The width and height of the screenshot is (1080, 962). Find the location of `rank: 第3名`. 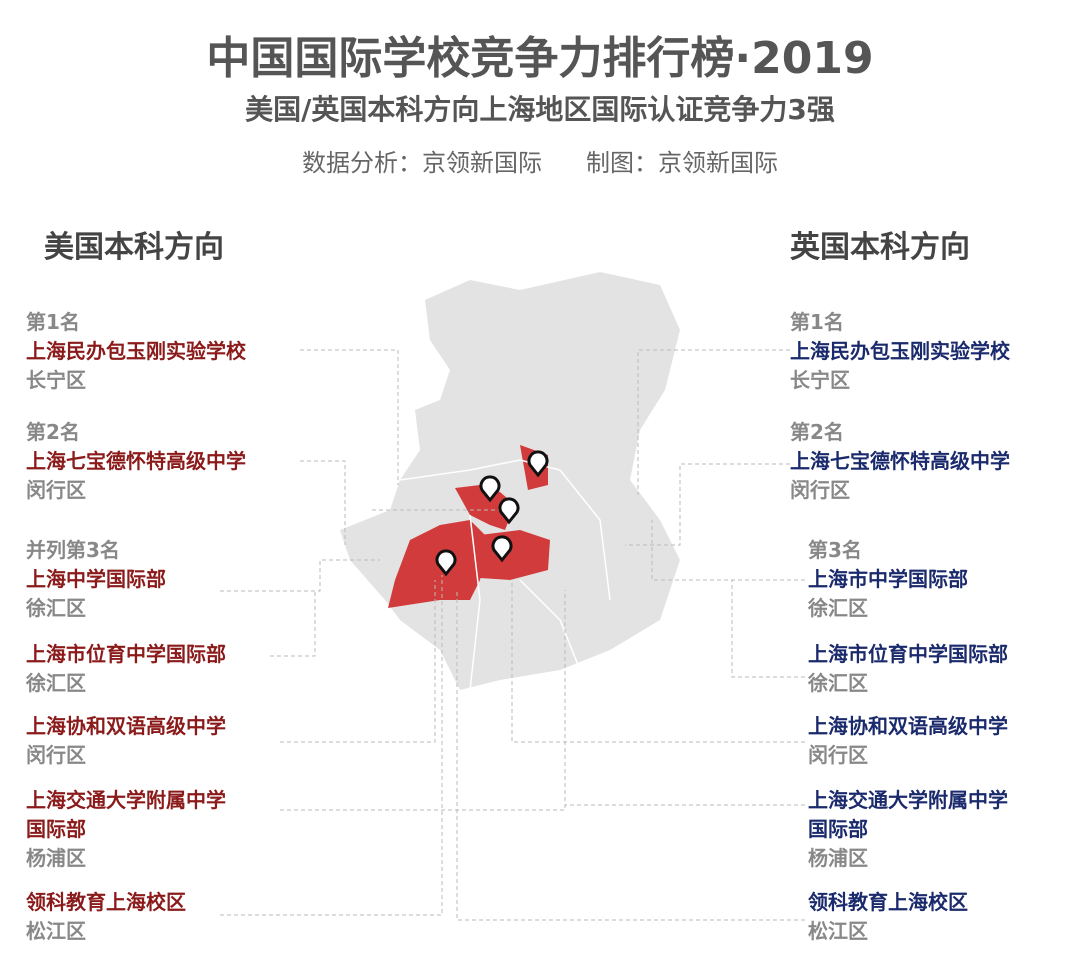

rank: 第3名 is located at coordinates (835, 550).